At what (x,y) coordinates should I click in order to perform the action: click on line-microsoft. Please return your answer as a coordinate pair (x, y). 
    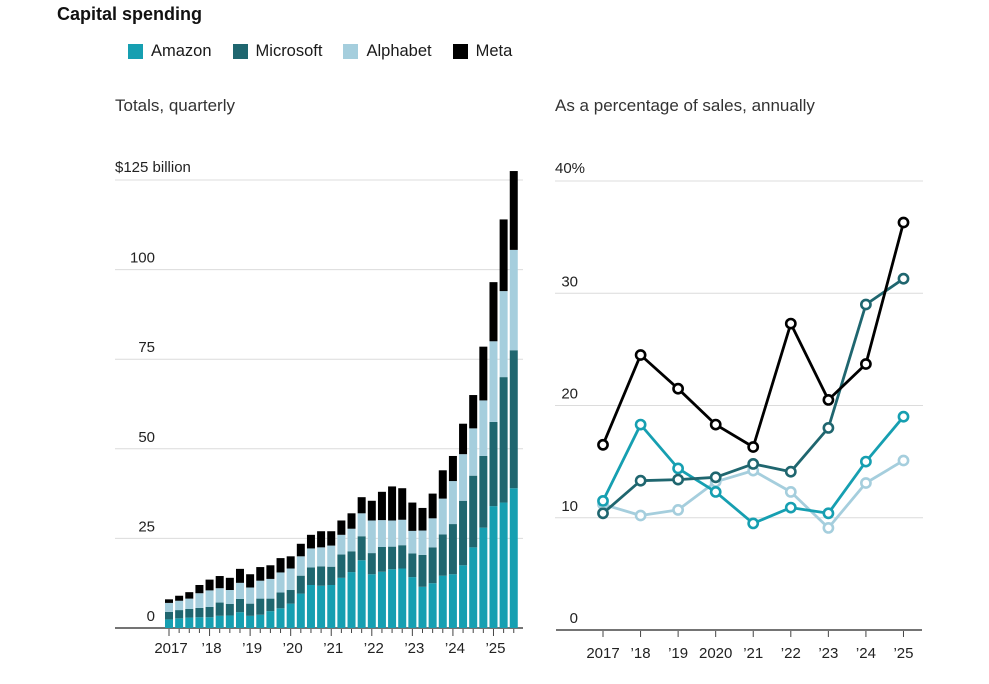
    Looking at the image, I should click on (753, 396).